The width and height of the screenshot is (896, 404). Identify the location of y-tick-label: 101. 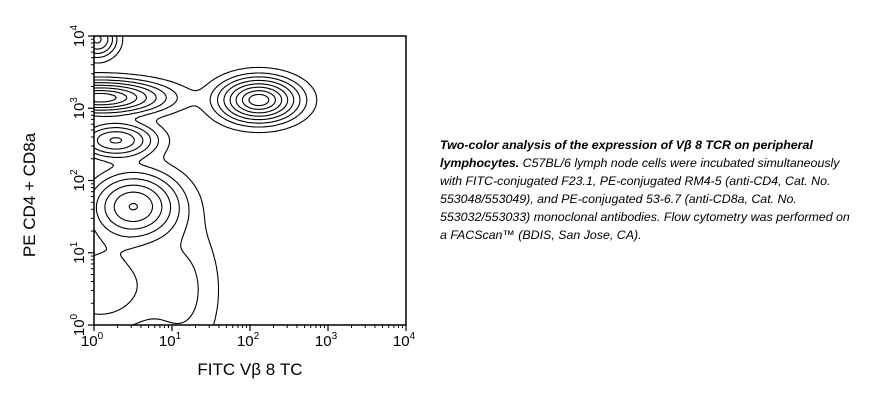
(78, 252).